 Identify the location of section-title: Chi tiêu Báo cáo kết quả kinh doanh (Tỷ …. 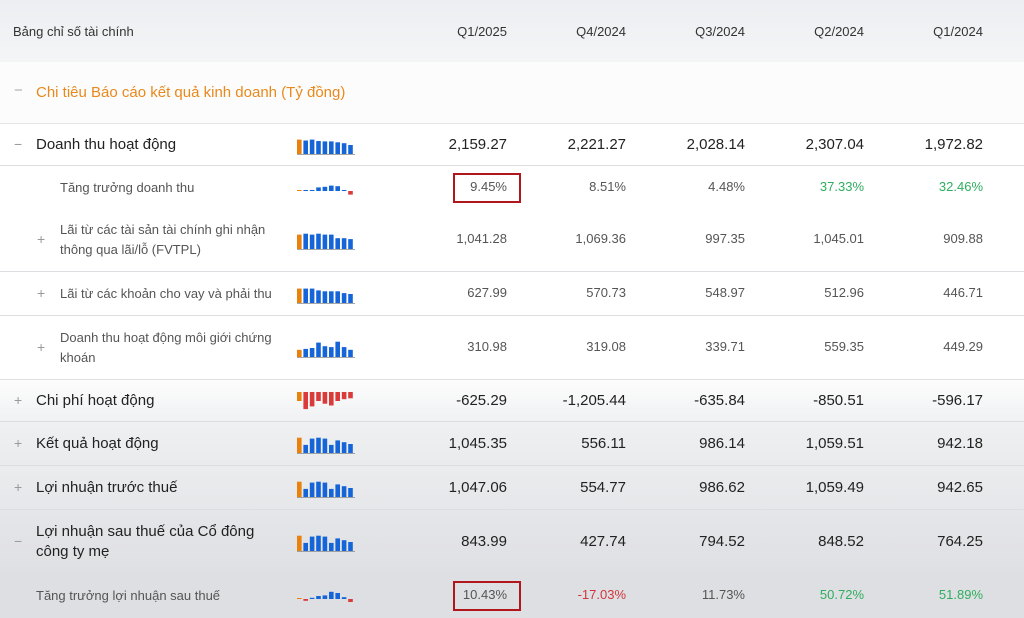
(191, 92).